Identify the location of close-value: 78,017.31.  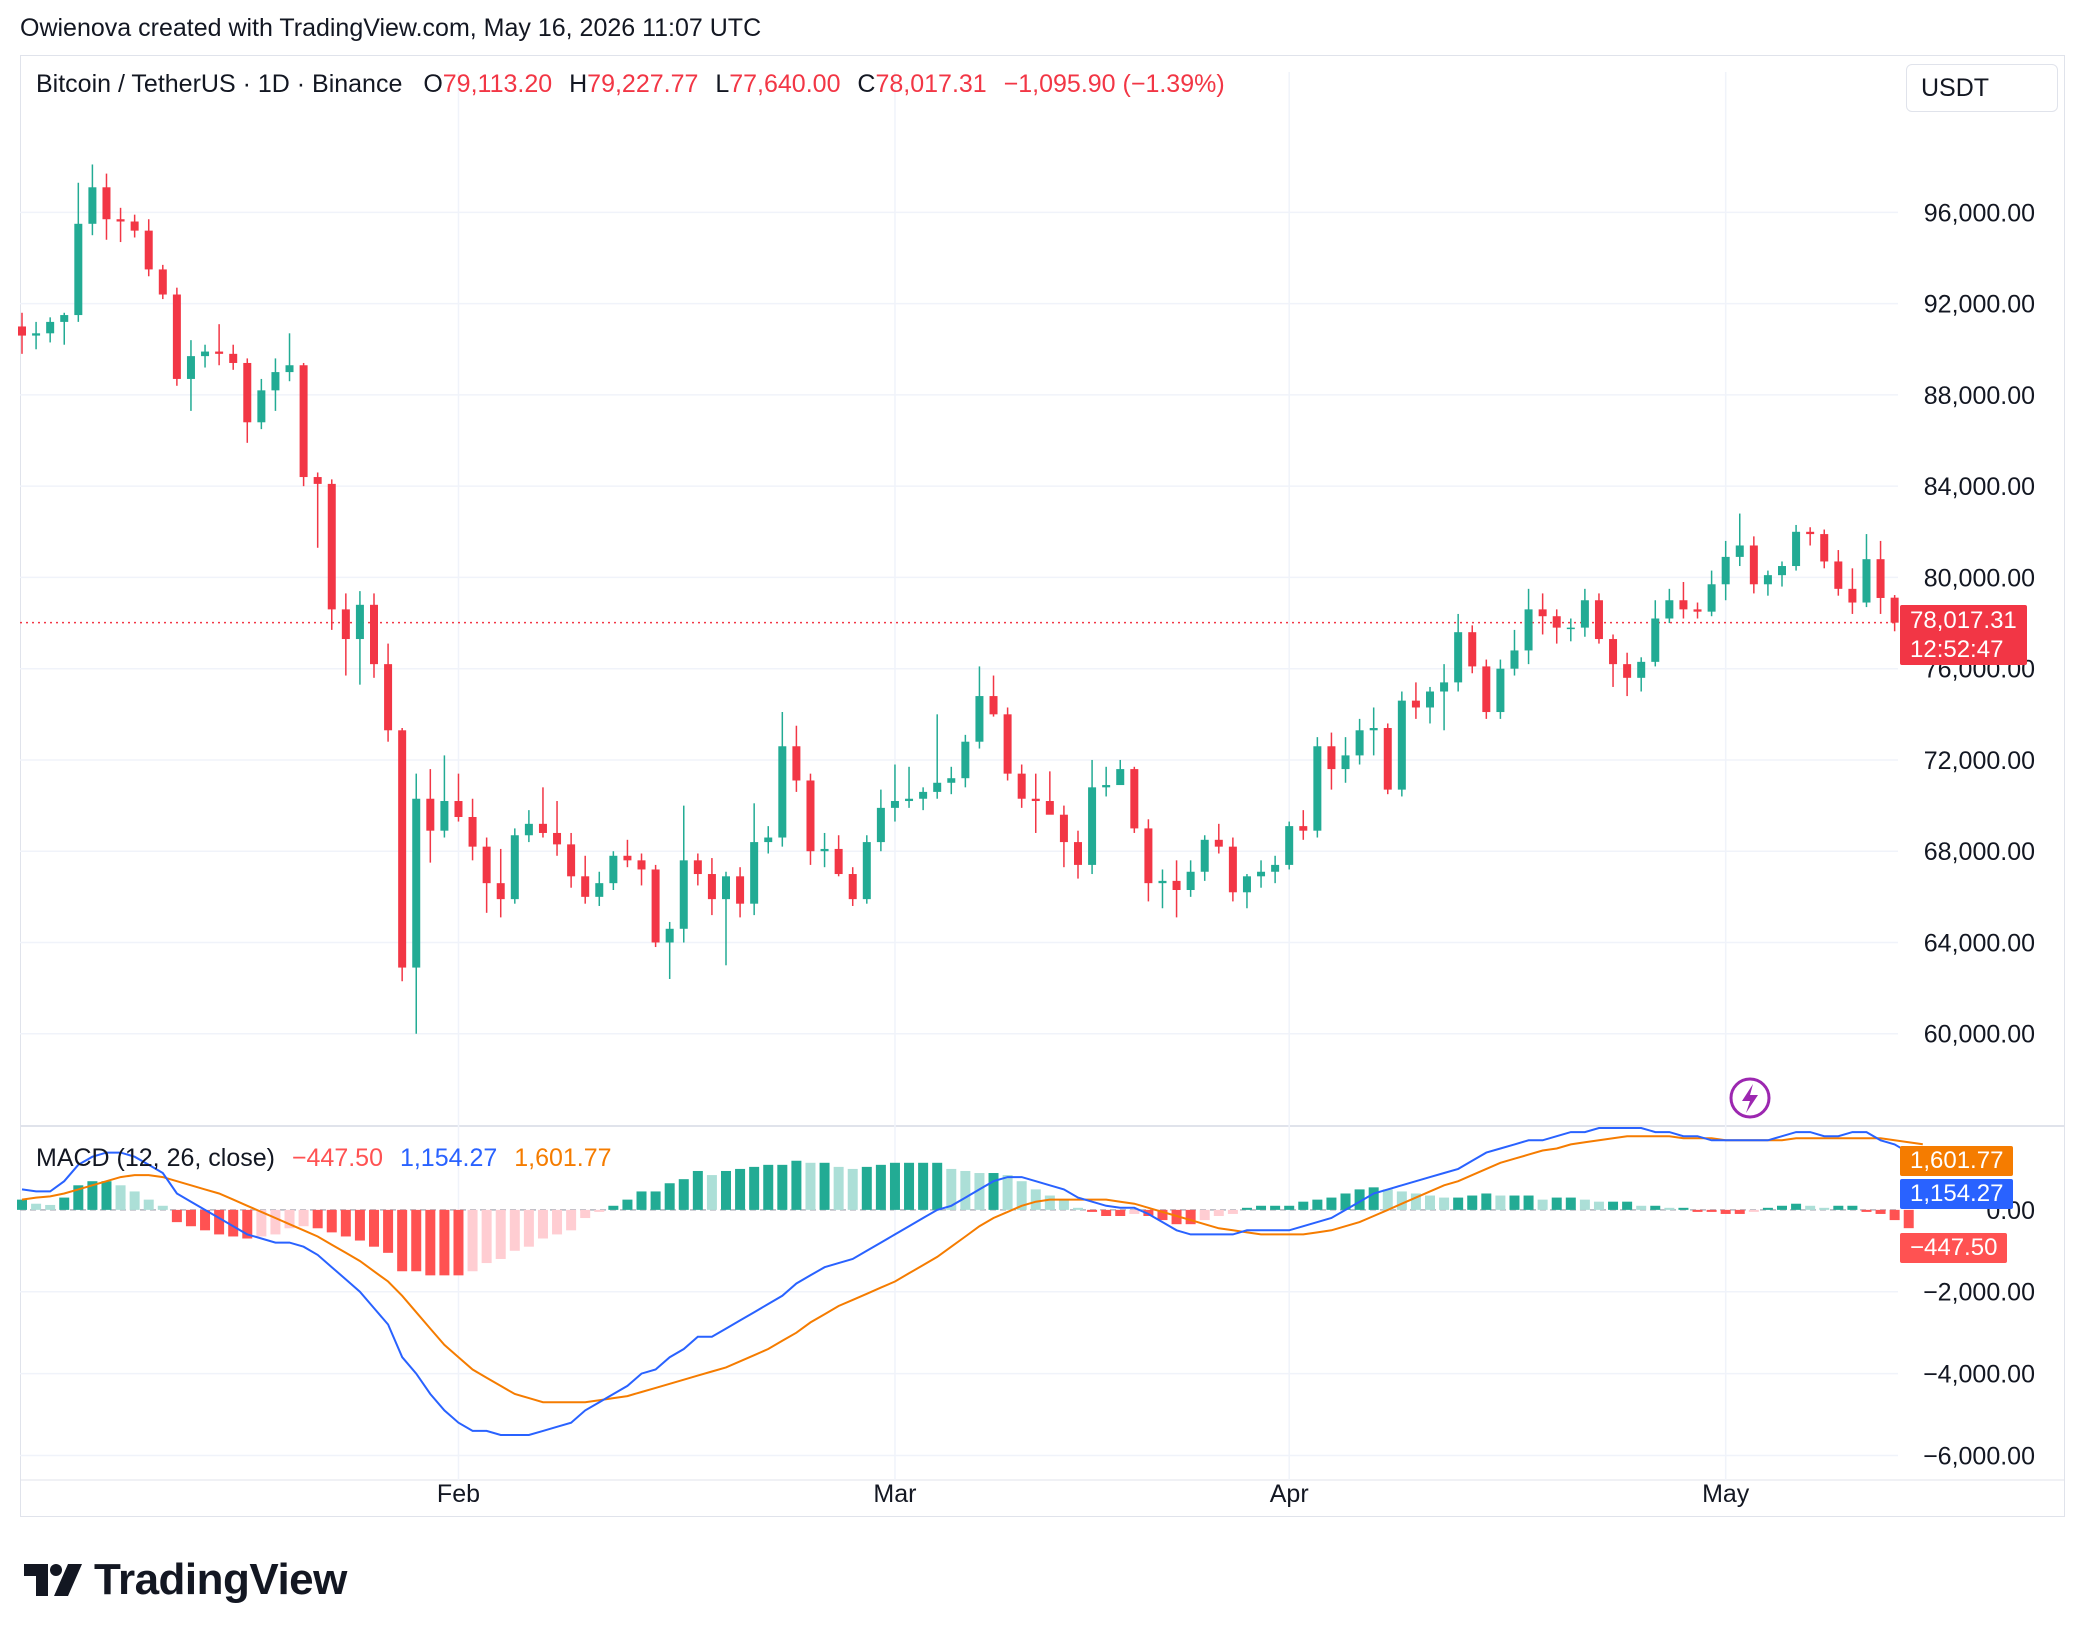
(931, 84).